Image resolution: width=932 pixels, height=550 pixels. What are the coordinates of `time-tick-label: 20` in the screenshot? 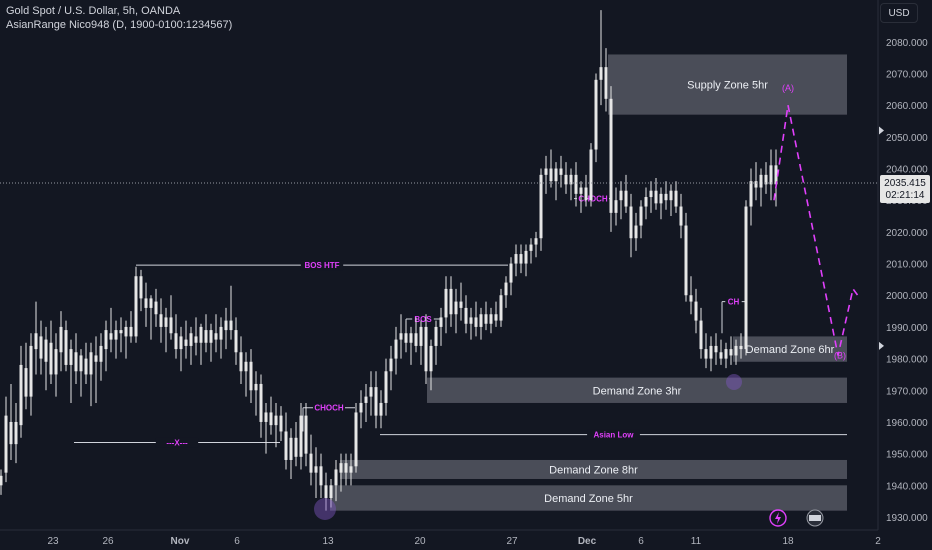 It's located at (420, 541).